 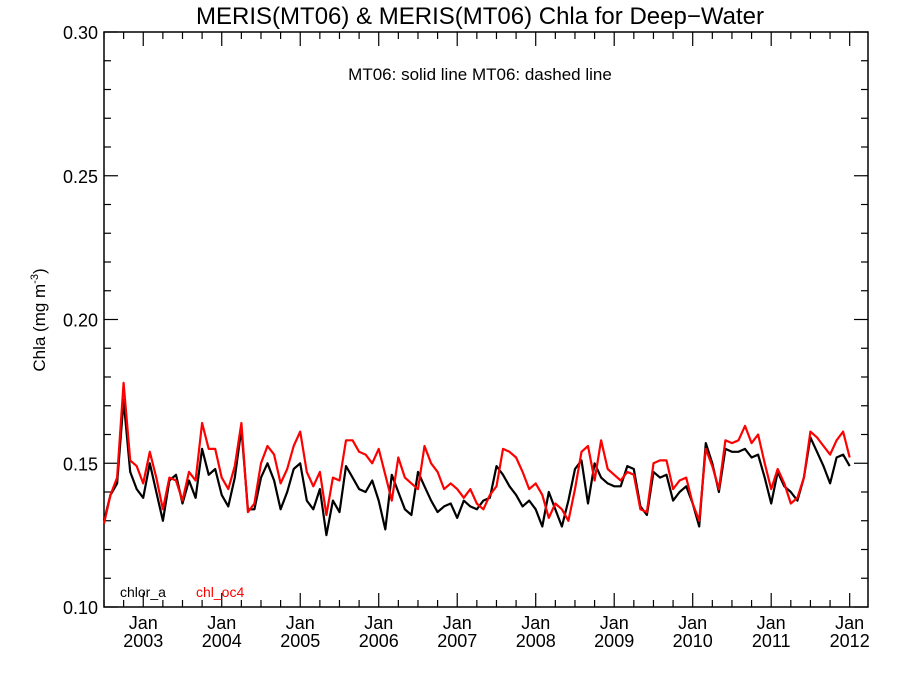 I want to click on x-tick-label-year: 2009, so click(x=614, y=641).